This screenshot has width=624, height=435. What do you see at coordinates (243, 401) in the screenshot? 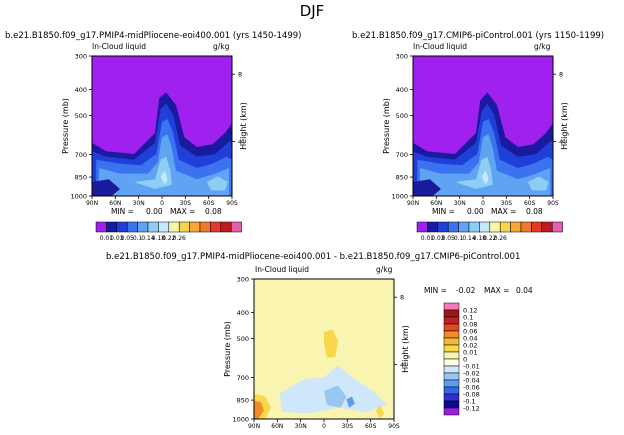
I see `diff-y-tick-label: 850` at bounding box center [243, 401].